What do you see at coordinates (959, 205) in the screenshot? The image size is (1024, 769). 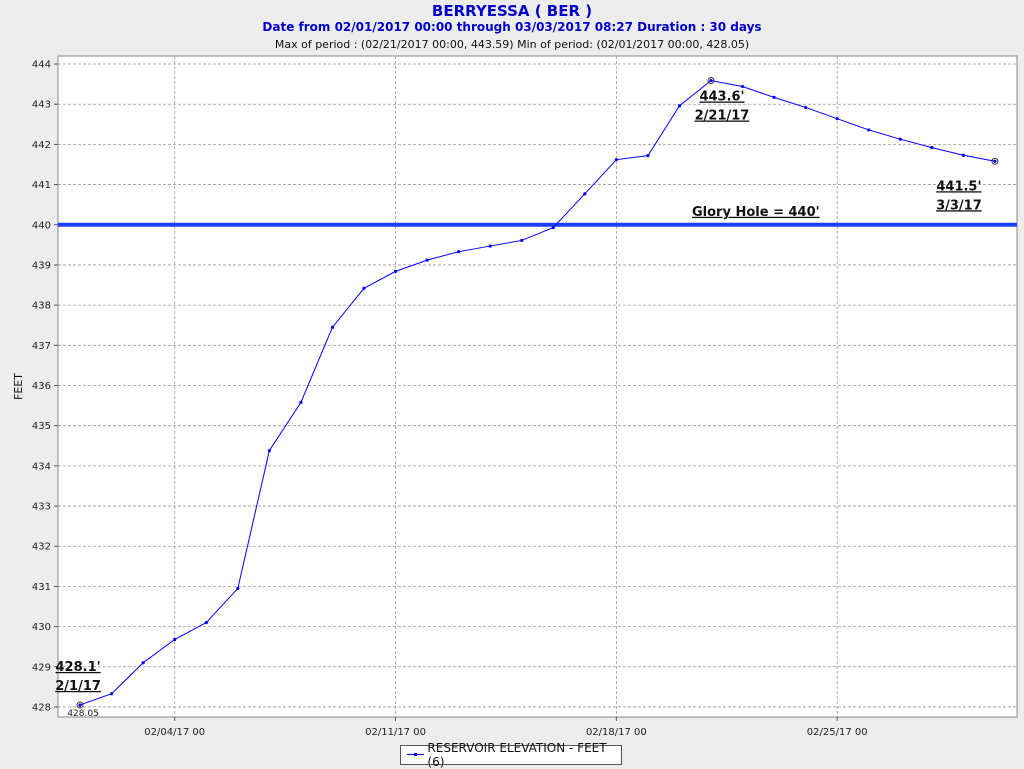 I see `annotation-date: 3/3/17` at bounding box center [959, 205].